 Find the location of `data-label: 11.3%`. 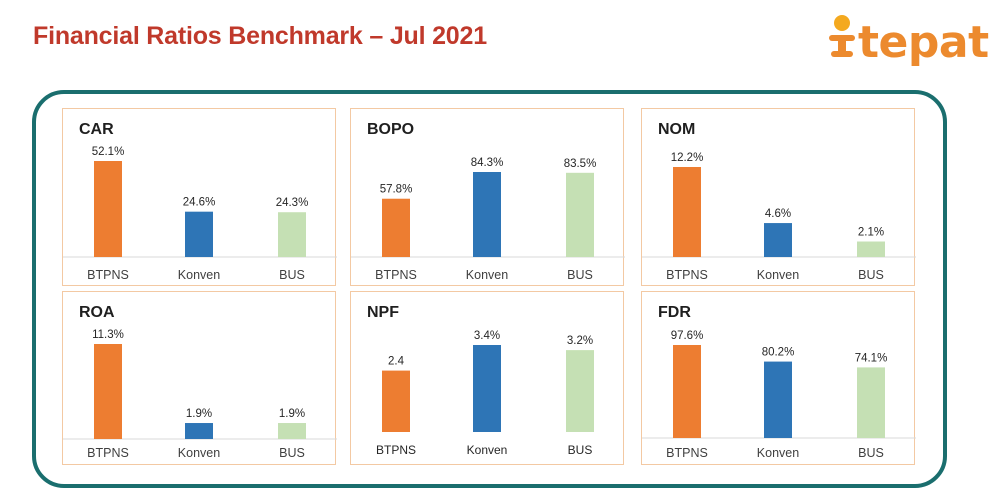

data-label: 11.3% is located at coordinates (108, 335).